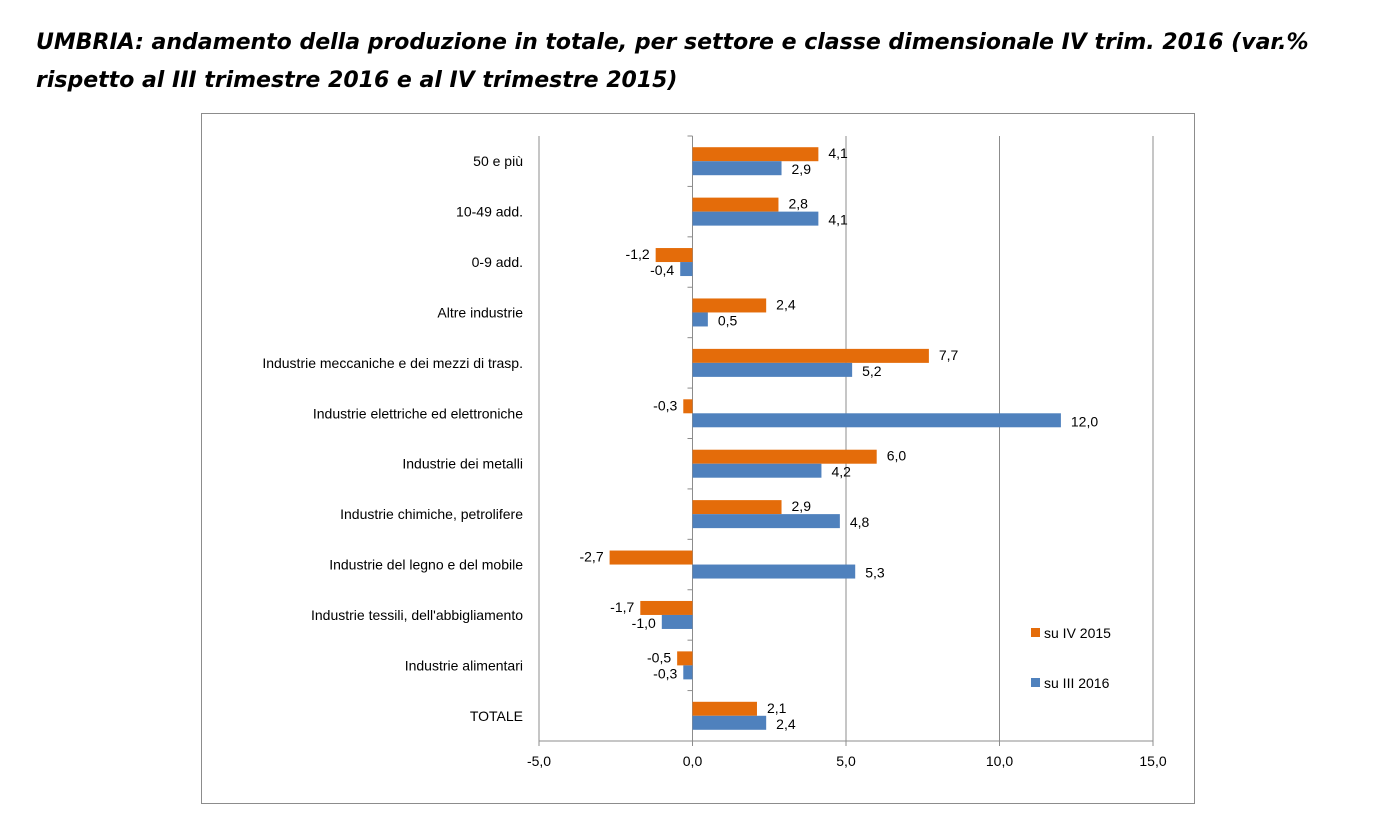  What do you see at coordinates (1077, 633) in the screenshot?
I see `legend-label: su IV 2015` at bounding box center [1077, 633].